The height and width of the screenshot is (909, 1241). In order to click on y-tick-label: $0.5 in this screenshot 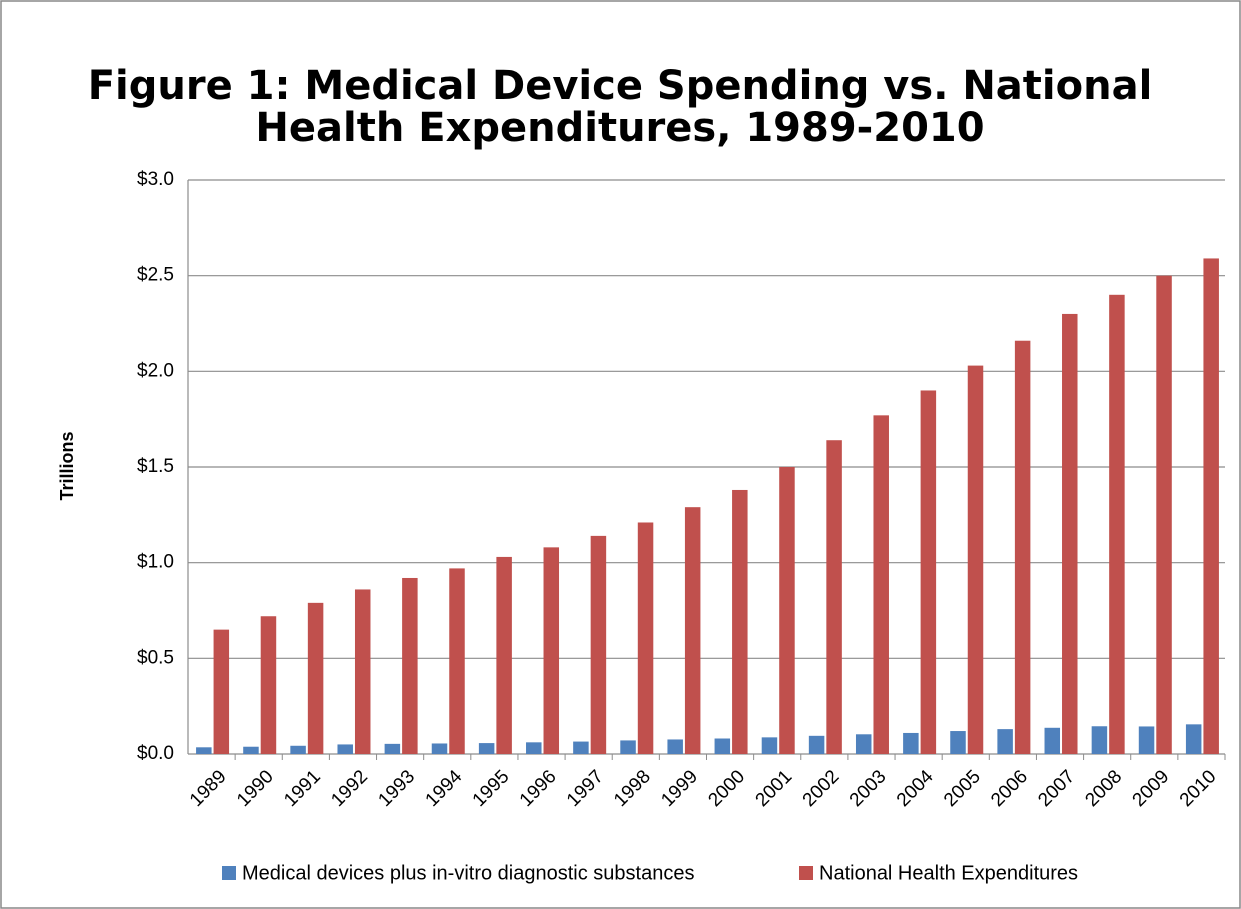, I will do `click(155, 657)`.